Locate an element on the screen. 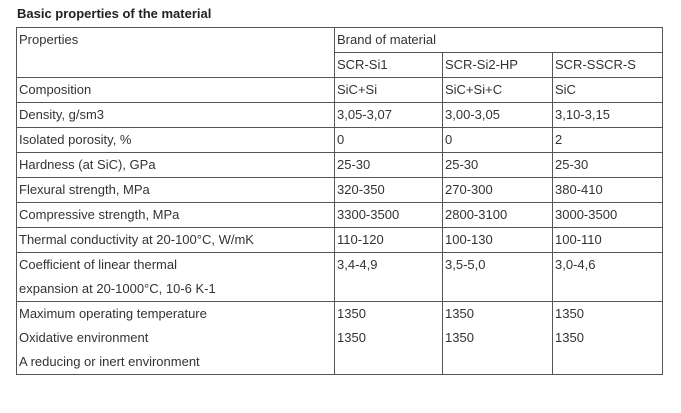 The width and height of the screenshot is (681, 413). row-label: Thermal conductivity at 20-100°C, W/mK is located at coordinates (175, 240).